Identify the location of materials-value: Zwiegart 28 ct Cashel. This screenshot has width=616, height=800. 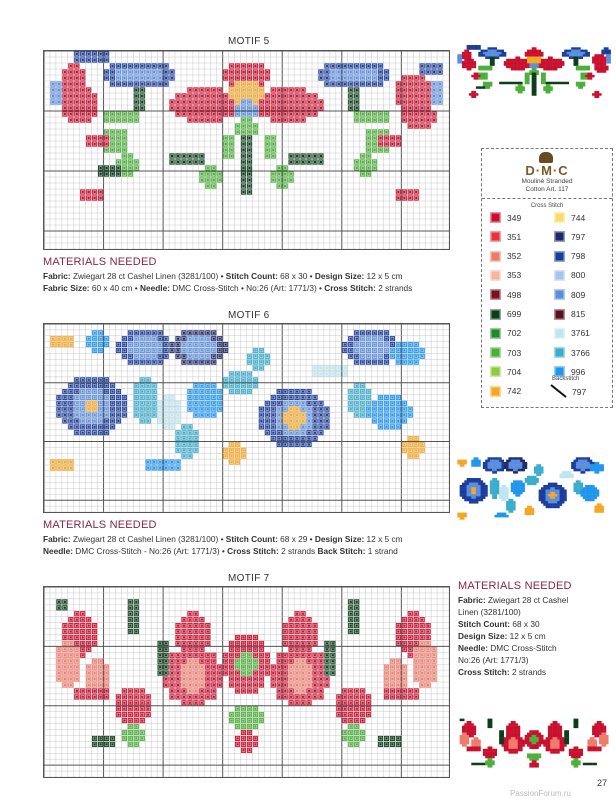
(527, 600).